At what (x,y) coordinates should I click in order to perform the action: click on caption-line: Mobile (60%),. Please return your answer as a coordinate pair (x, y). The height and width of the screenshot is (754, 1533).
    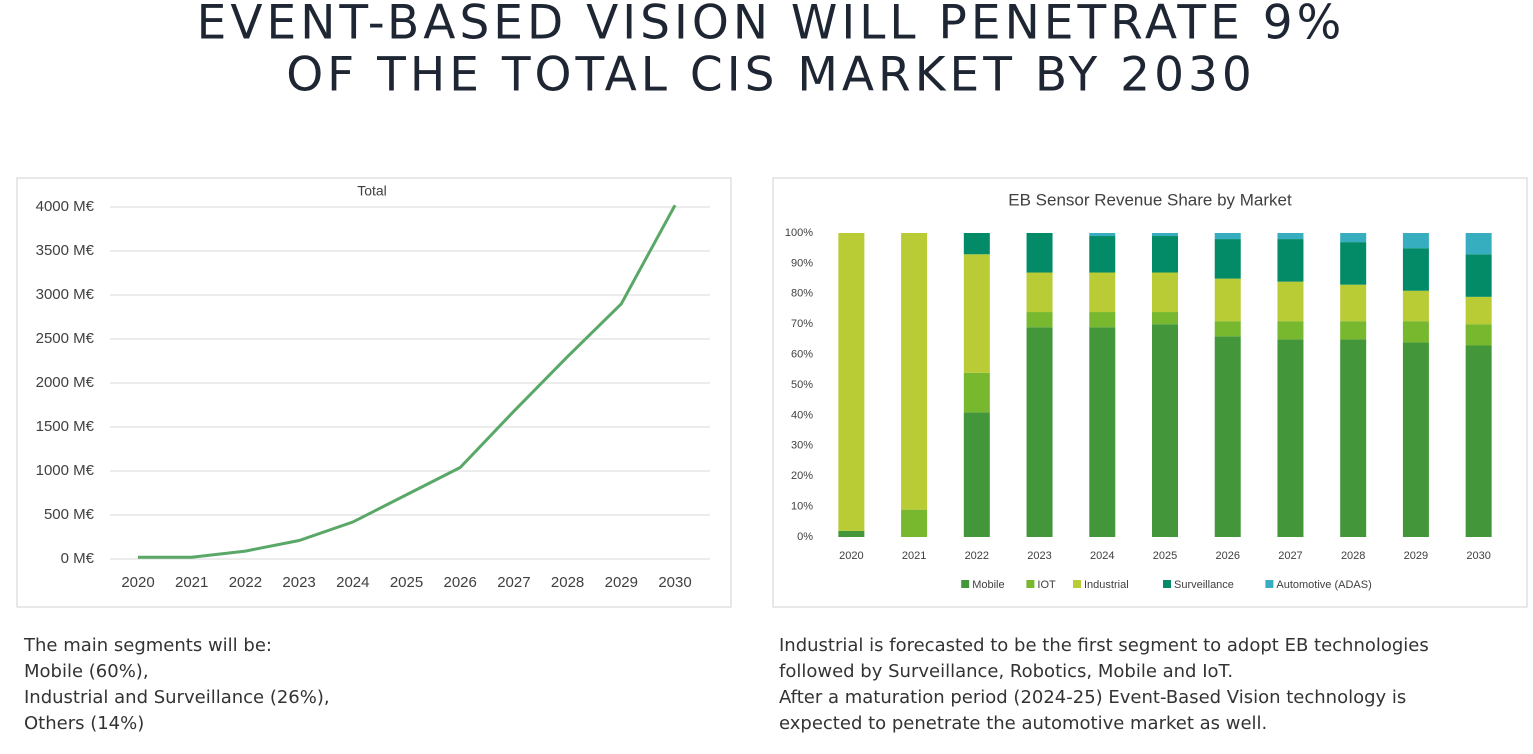
    Looking at the image, I should click on (86, 671).